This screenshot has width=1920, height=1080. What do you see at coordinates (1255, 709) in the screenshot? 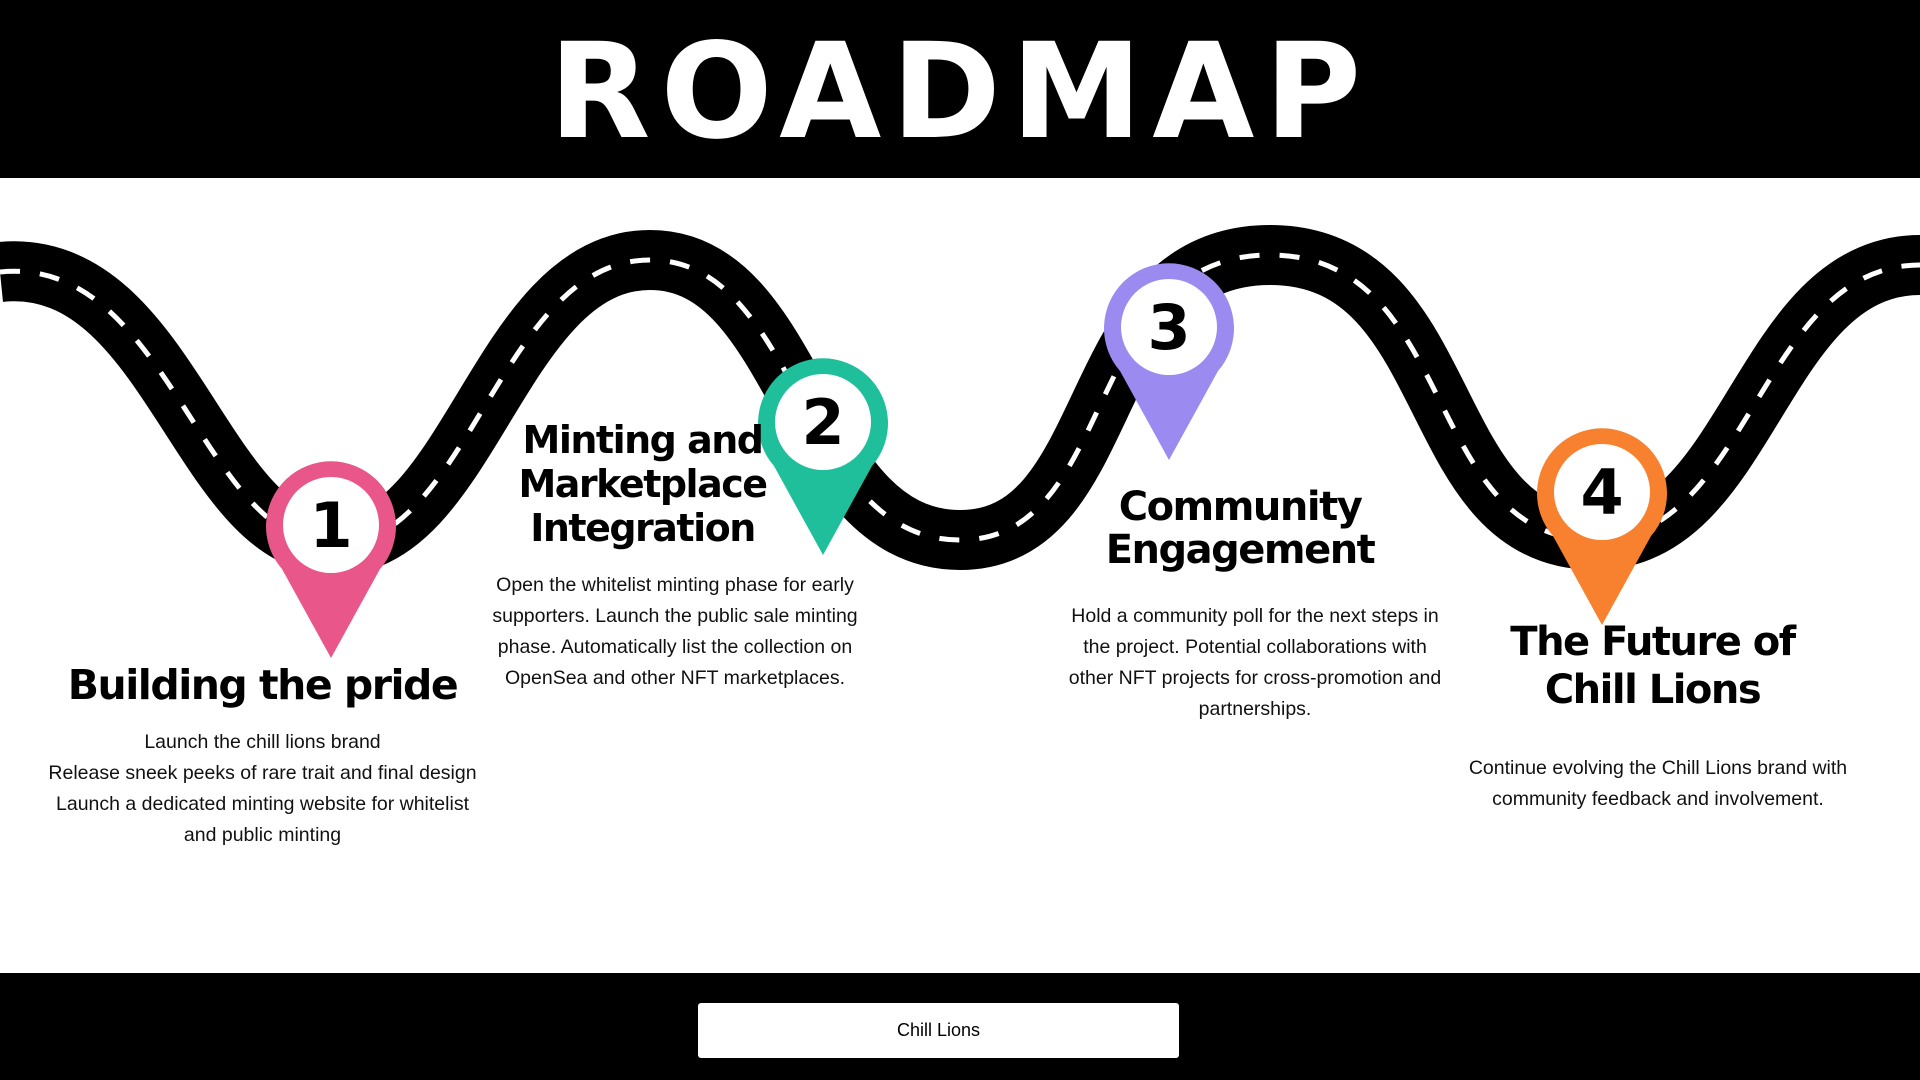
I see `step-3-description-line: partnerships.` at bounding box center [1255, 709].